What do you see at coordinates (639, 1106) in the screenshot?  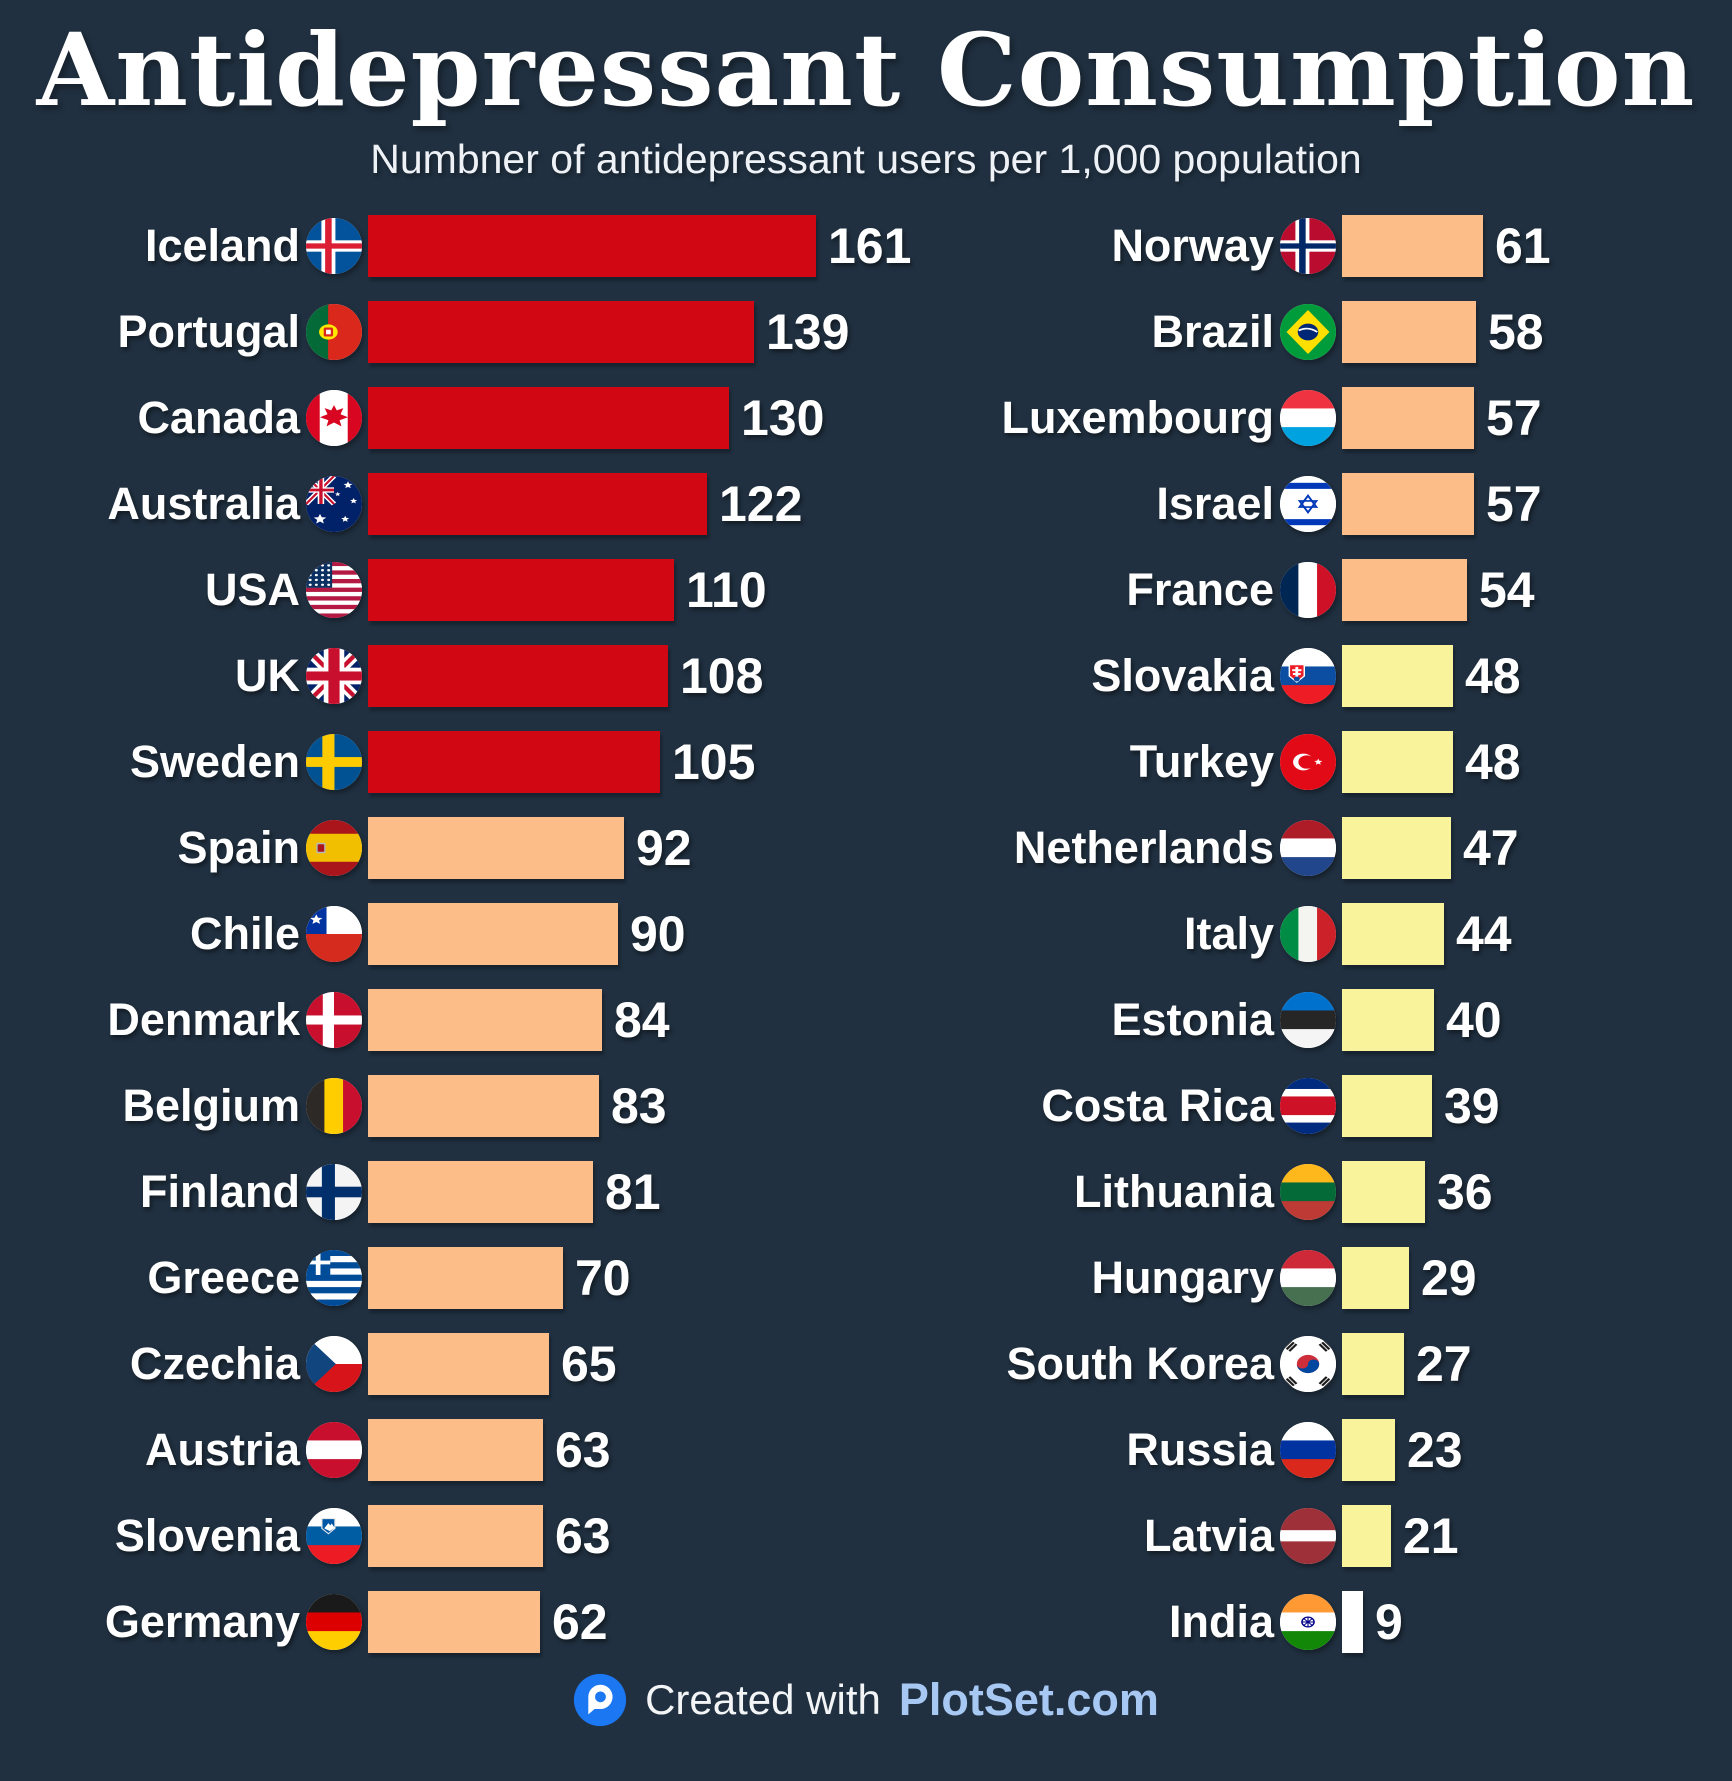 I see `value-label: 83` at bounding box center [639, 1106].